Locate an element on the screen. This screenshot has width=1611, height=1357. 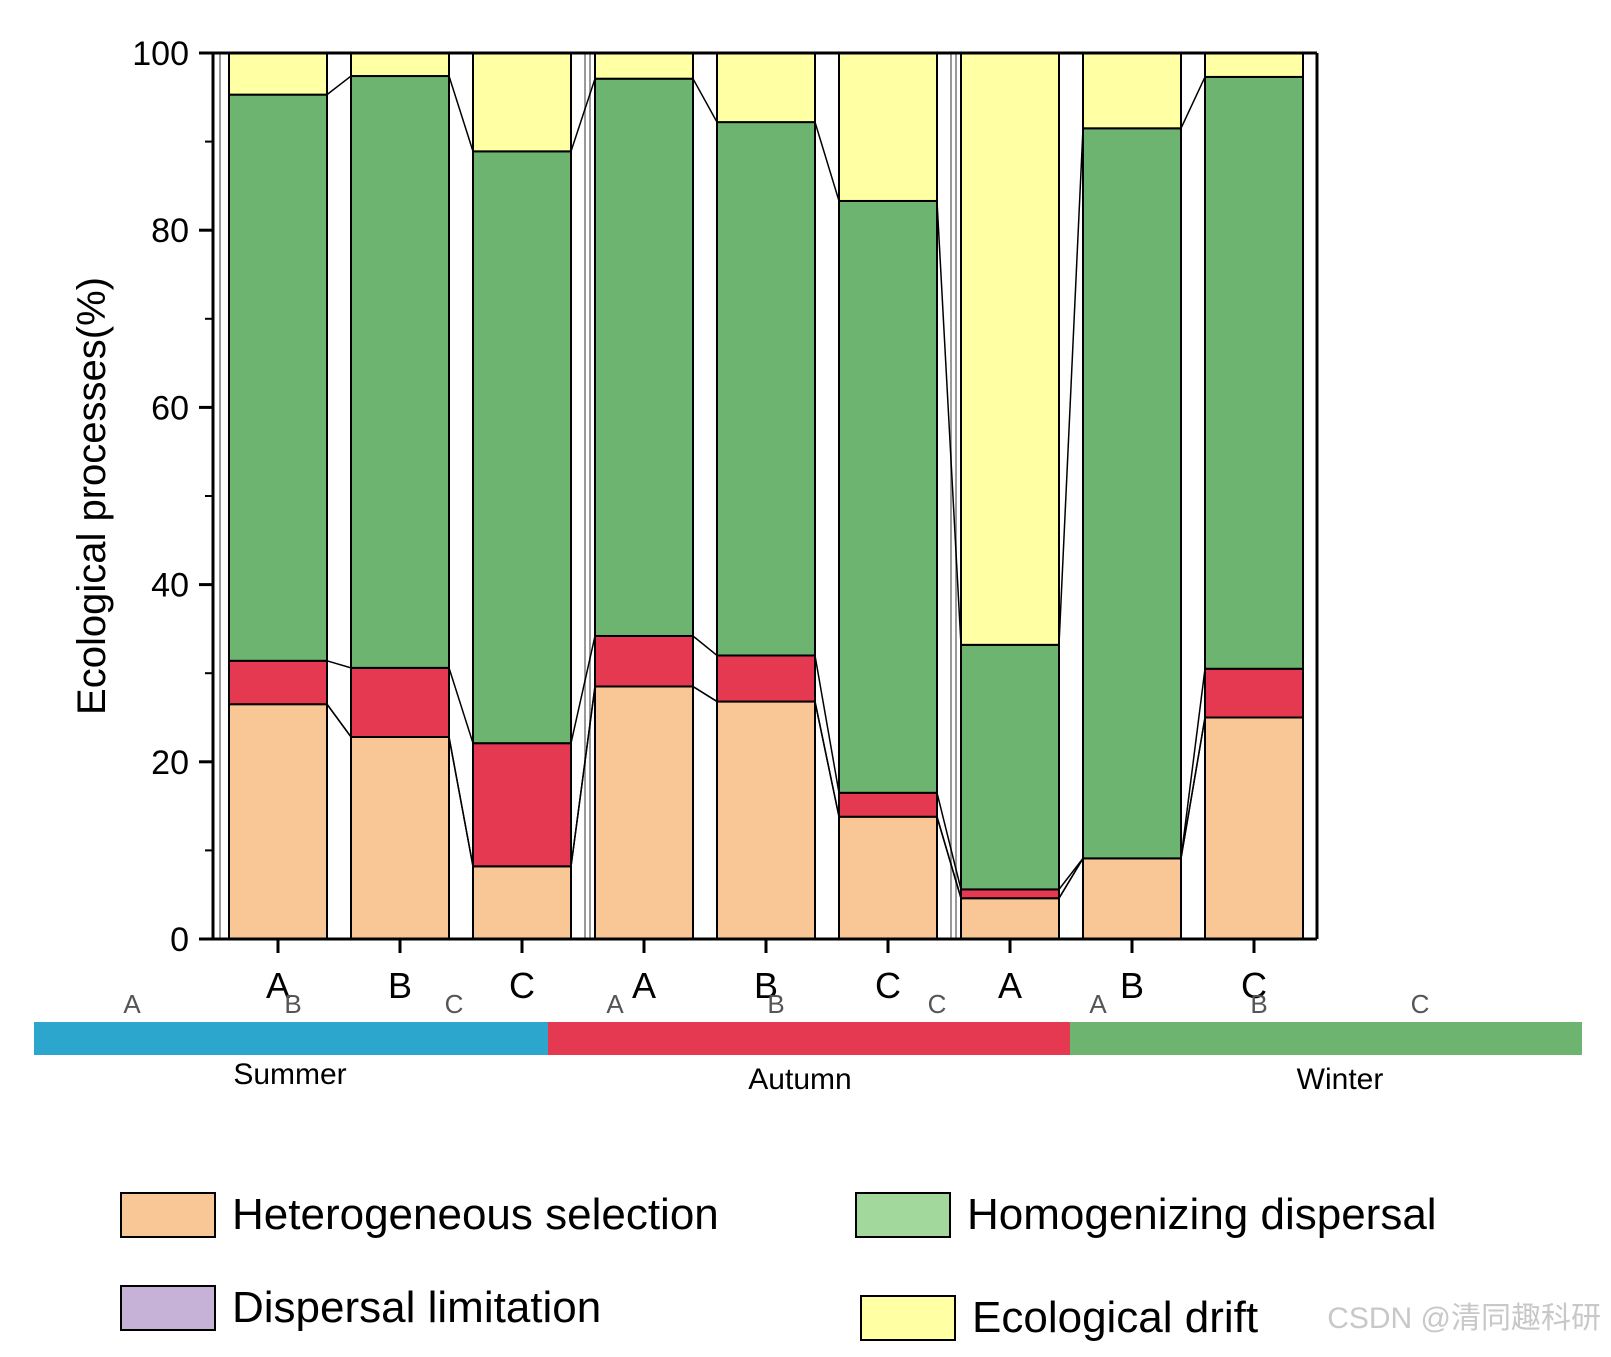
legend-item-dispersal-limitation: Dispersal limitation is located at coordinates (360, 1308).